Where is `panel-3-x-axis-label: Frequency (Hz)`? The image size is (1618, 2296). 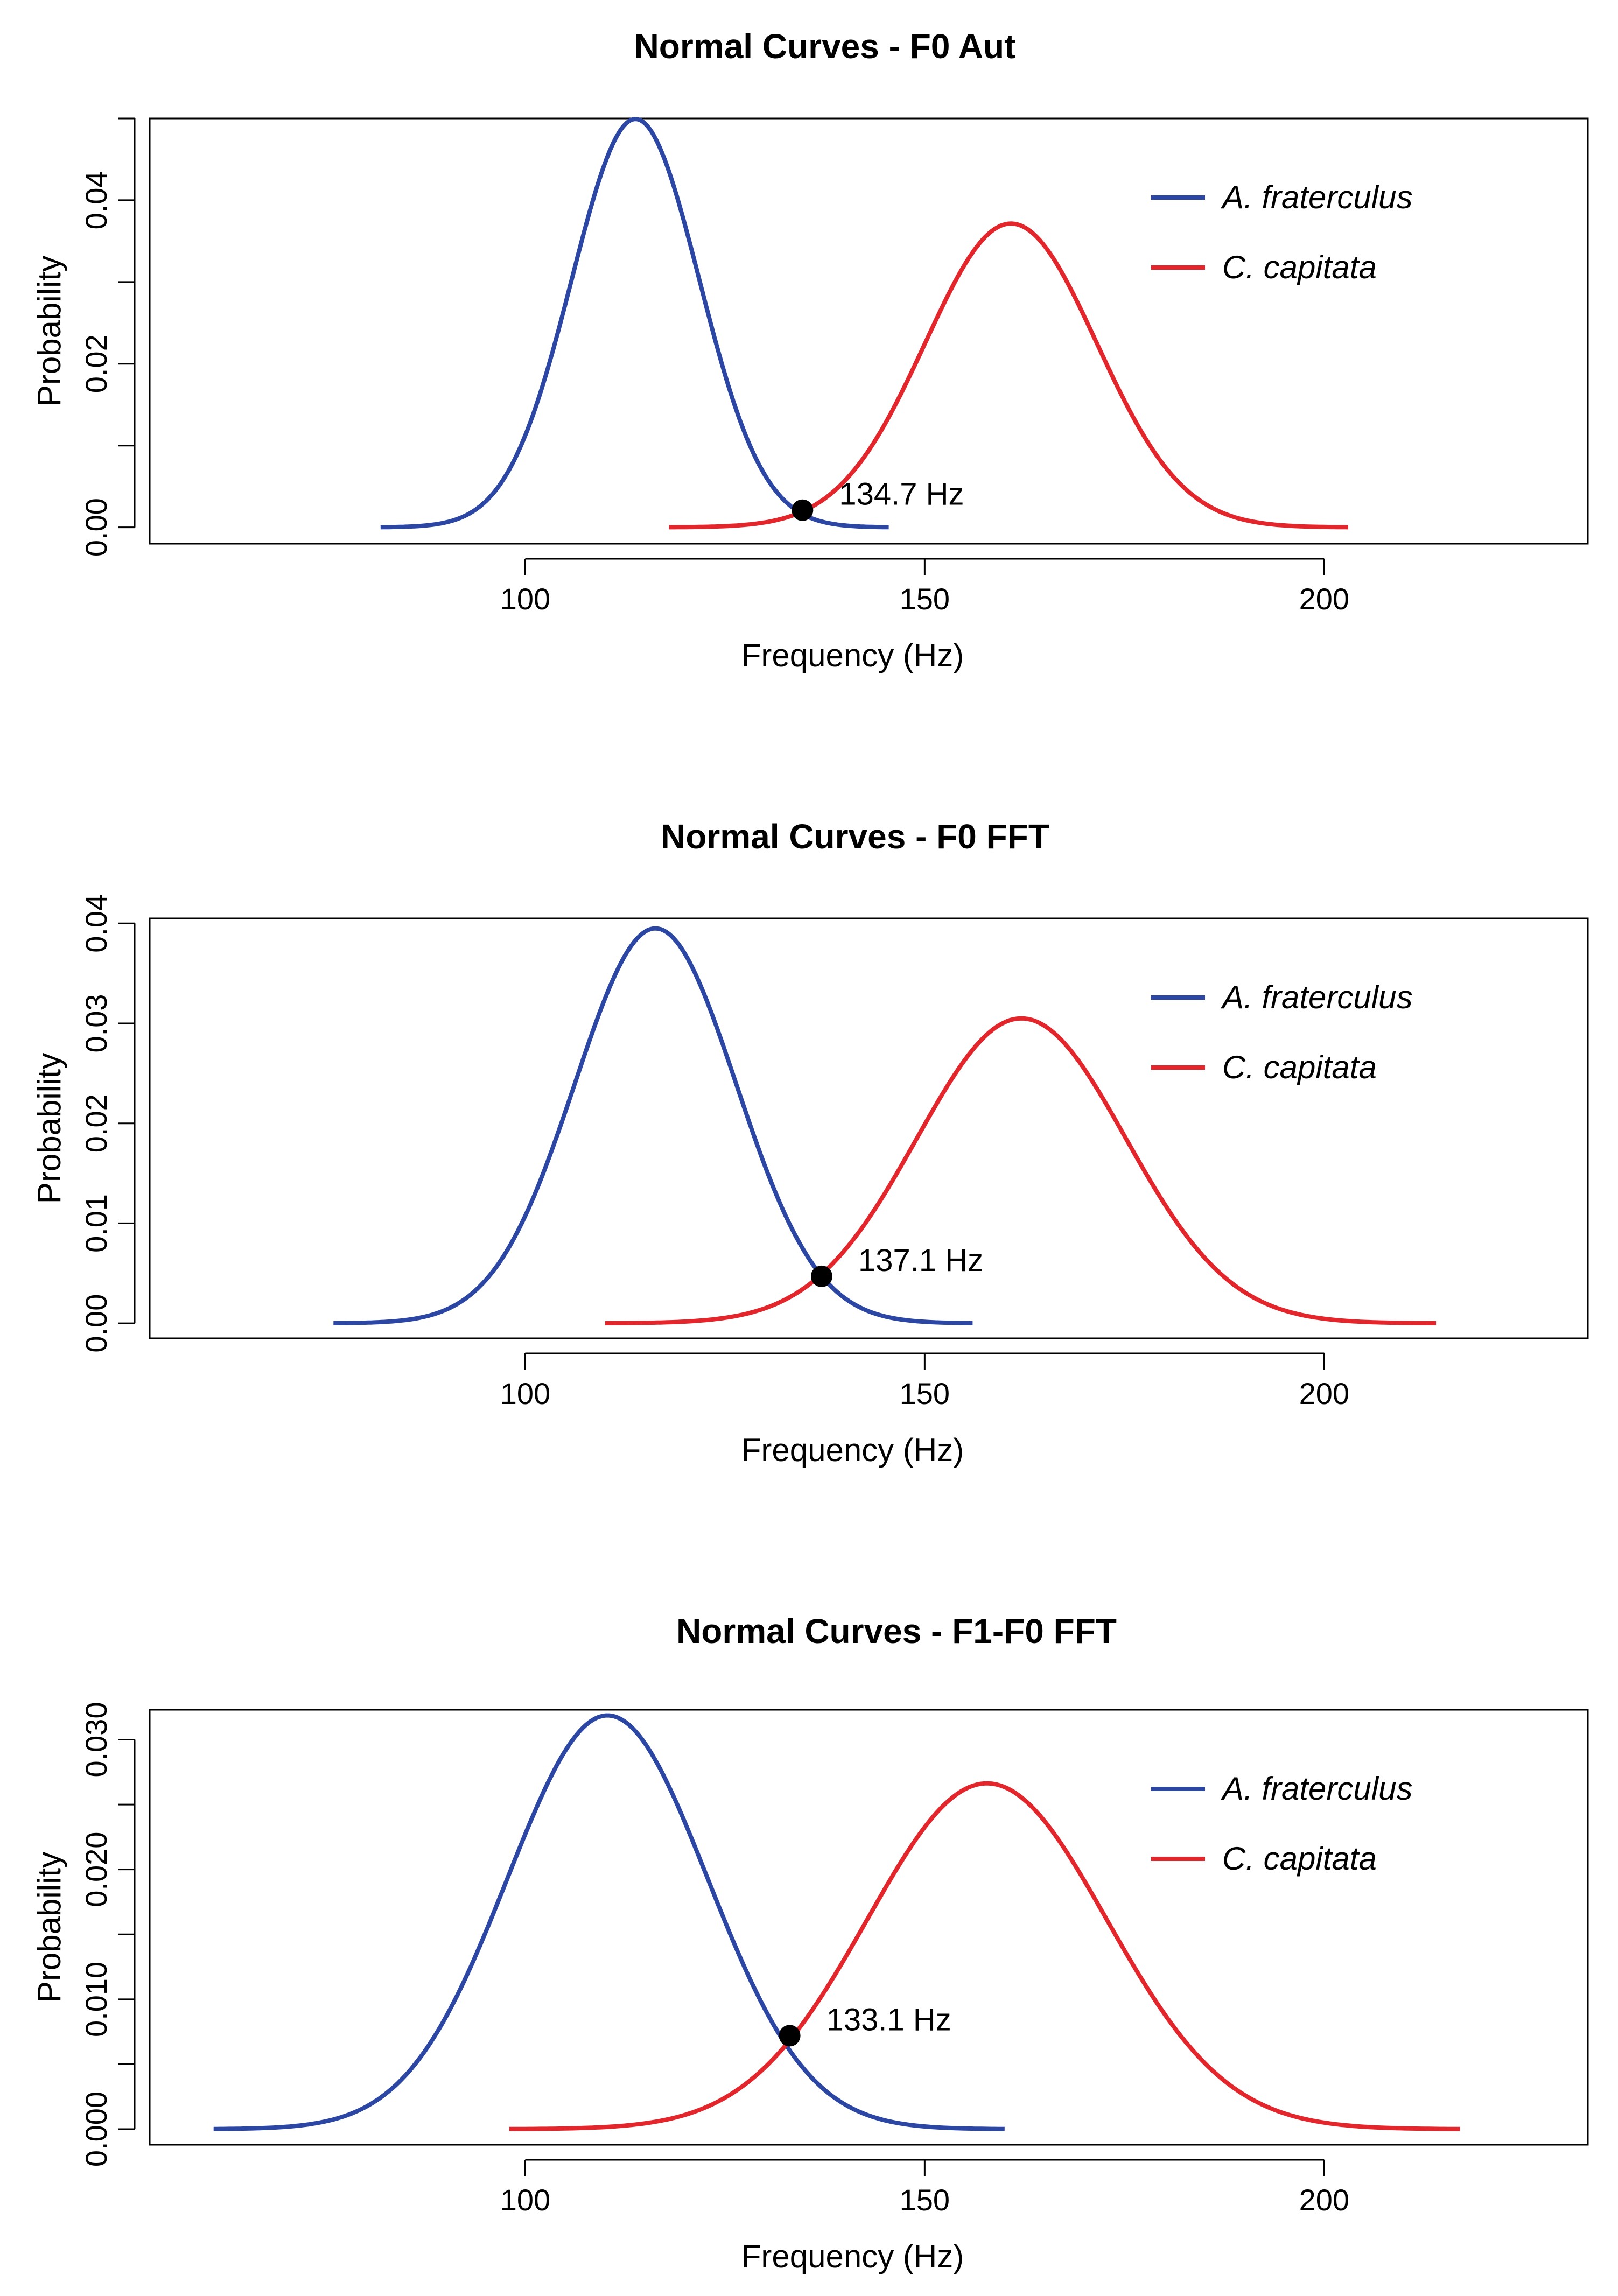 panel-3-x-axis-label: Frequency (Hz) is located at coordinates (852, 2256).